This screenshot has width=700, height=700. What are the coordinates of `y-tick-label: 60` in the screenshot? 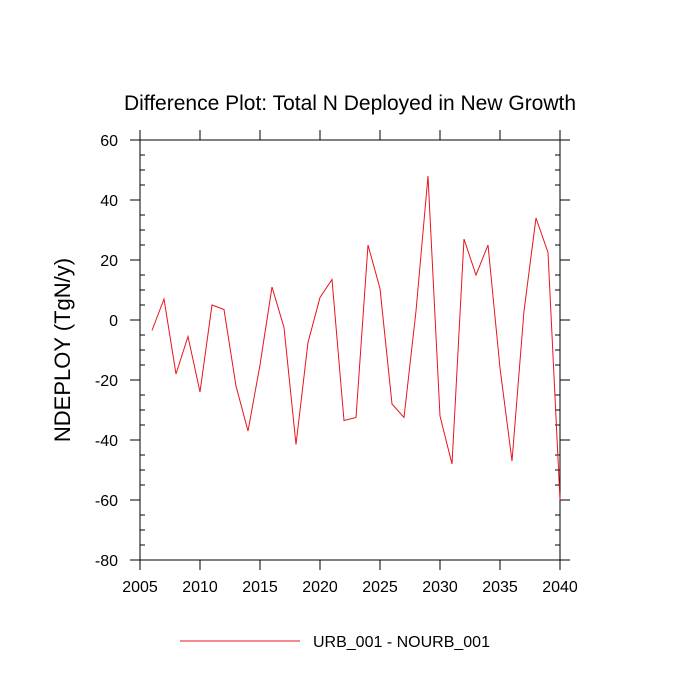 It's located at (109, 141).